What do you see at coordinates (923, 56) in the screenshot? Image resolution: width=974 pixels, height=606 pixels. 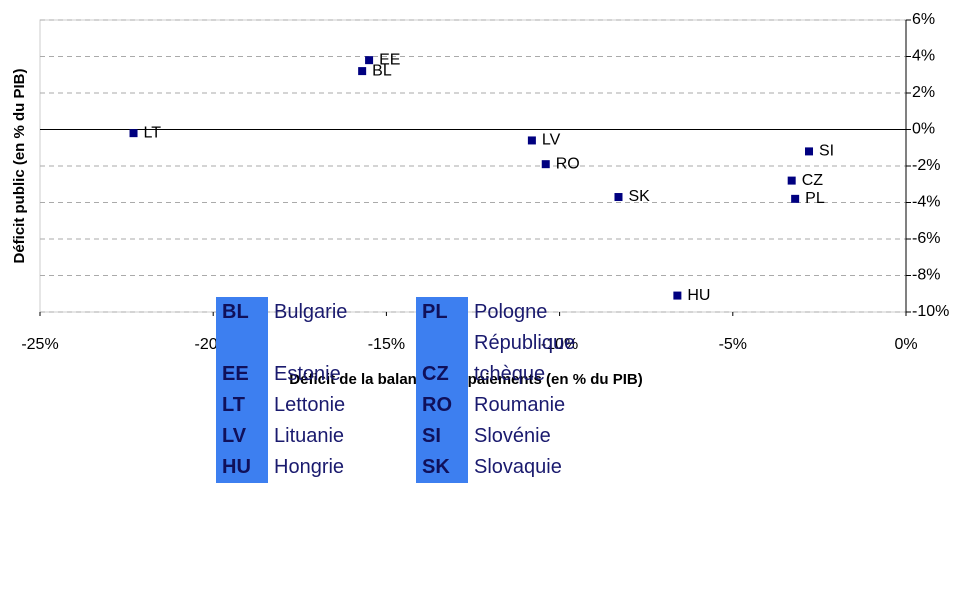 I see `y-tick-label: 4%` at bounding box center [923, 56].